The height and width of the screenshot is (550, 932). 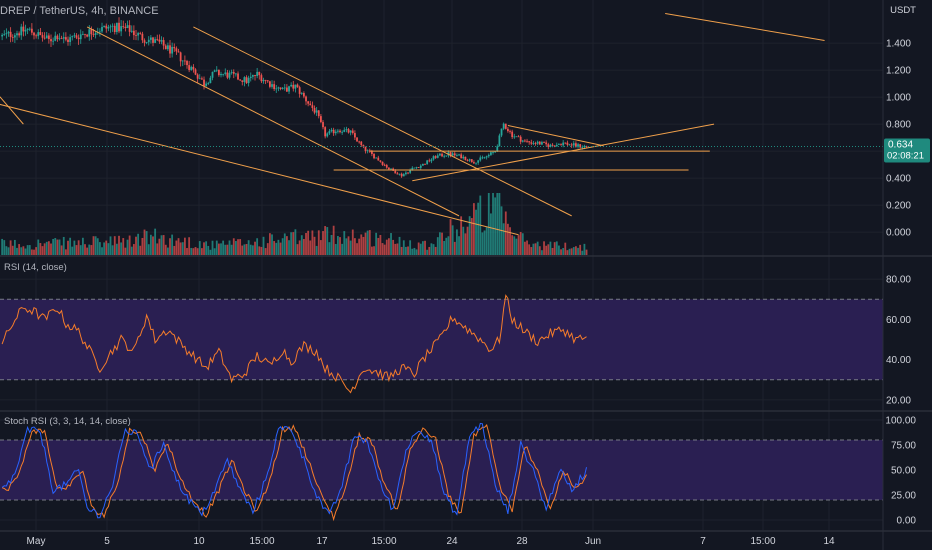 What do you see at coordinates (703, 541) in the screenshot?
I see `time-tick-label: 7` at bounding box center [703, 541].